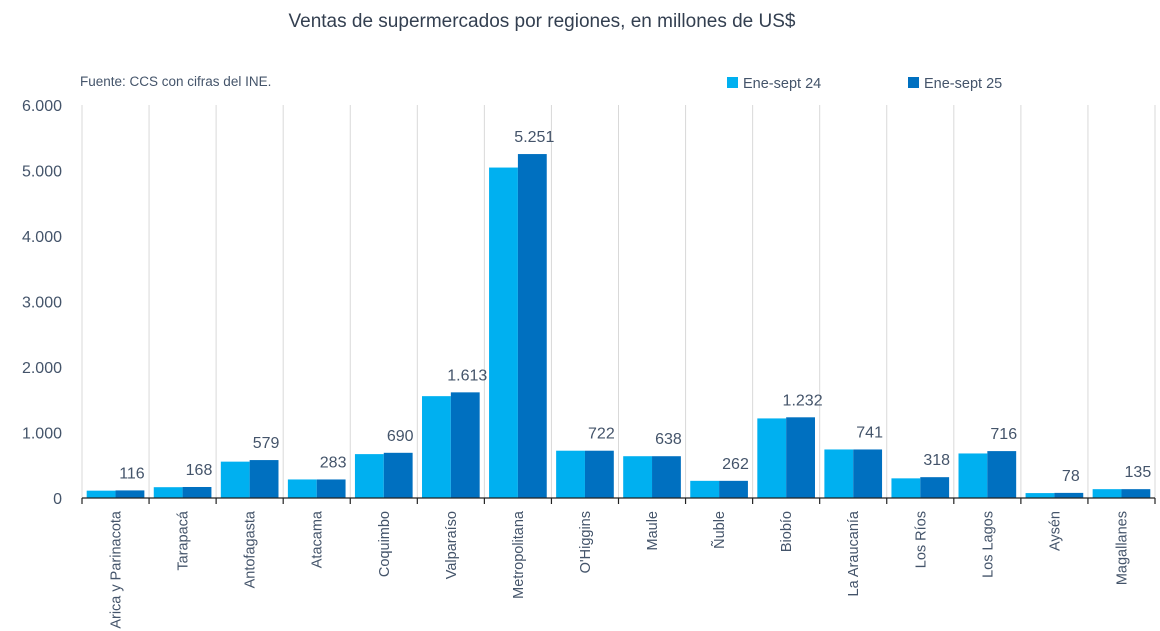  What do you see at coordinates (988, 544) in the screenshot?
I see `x-tick-label: Los Lagos` at bounding box center [988, 544].